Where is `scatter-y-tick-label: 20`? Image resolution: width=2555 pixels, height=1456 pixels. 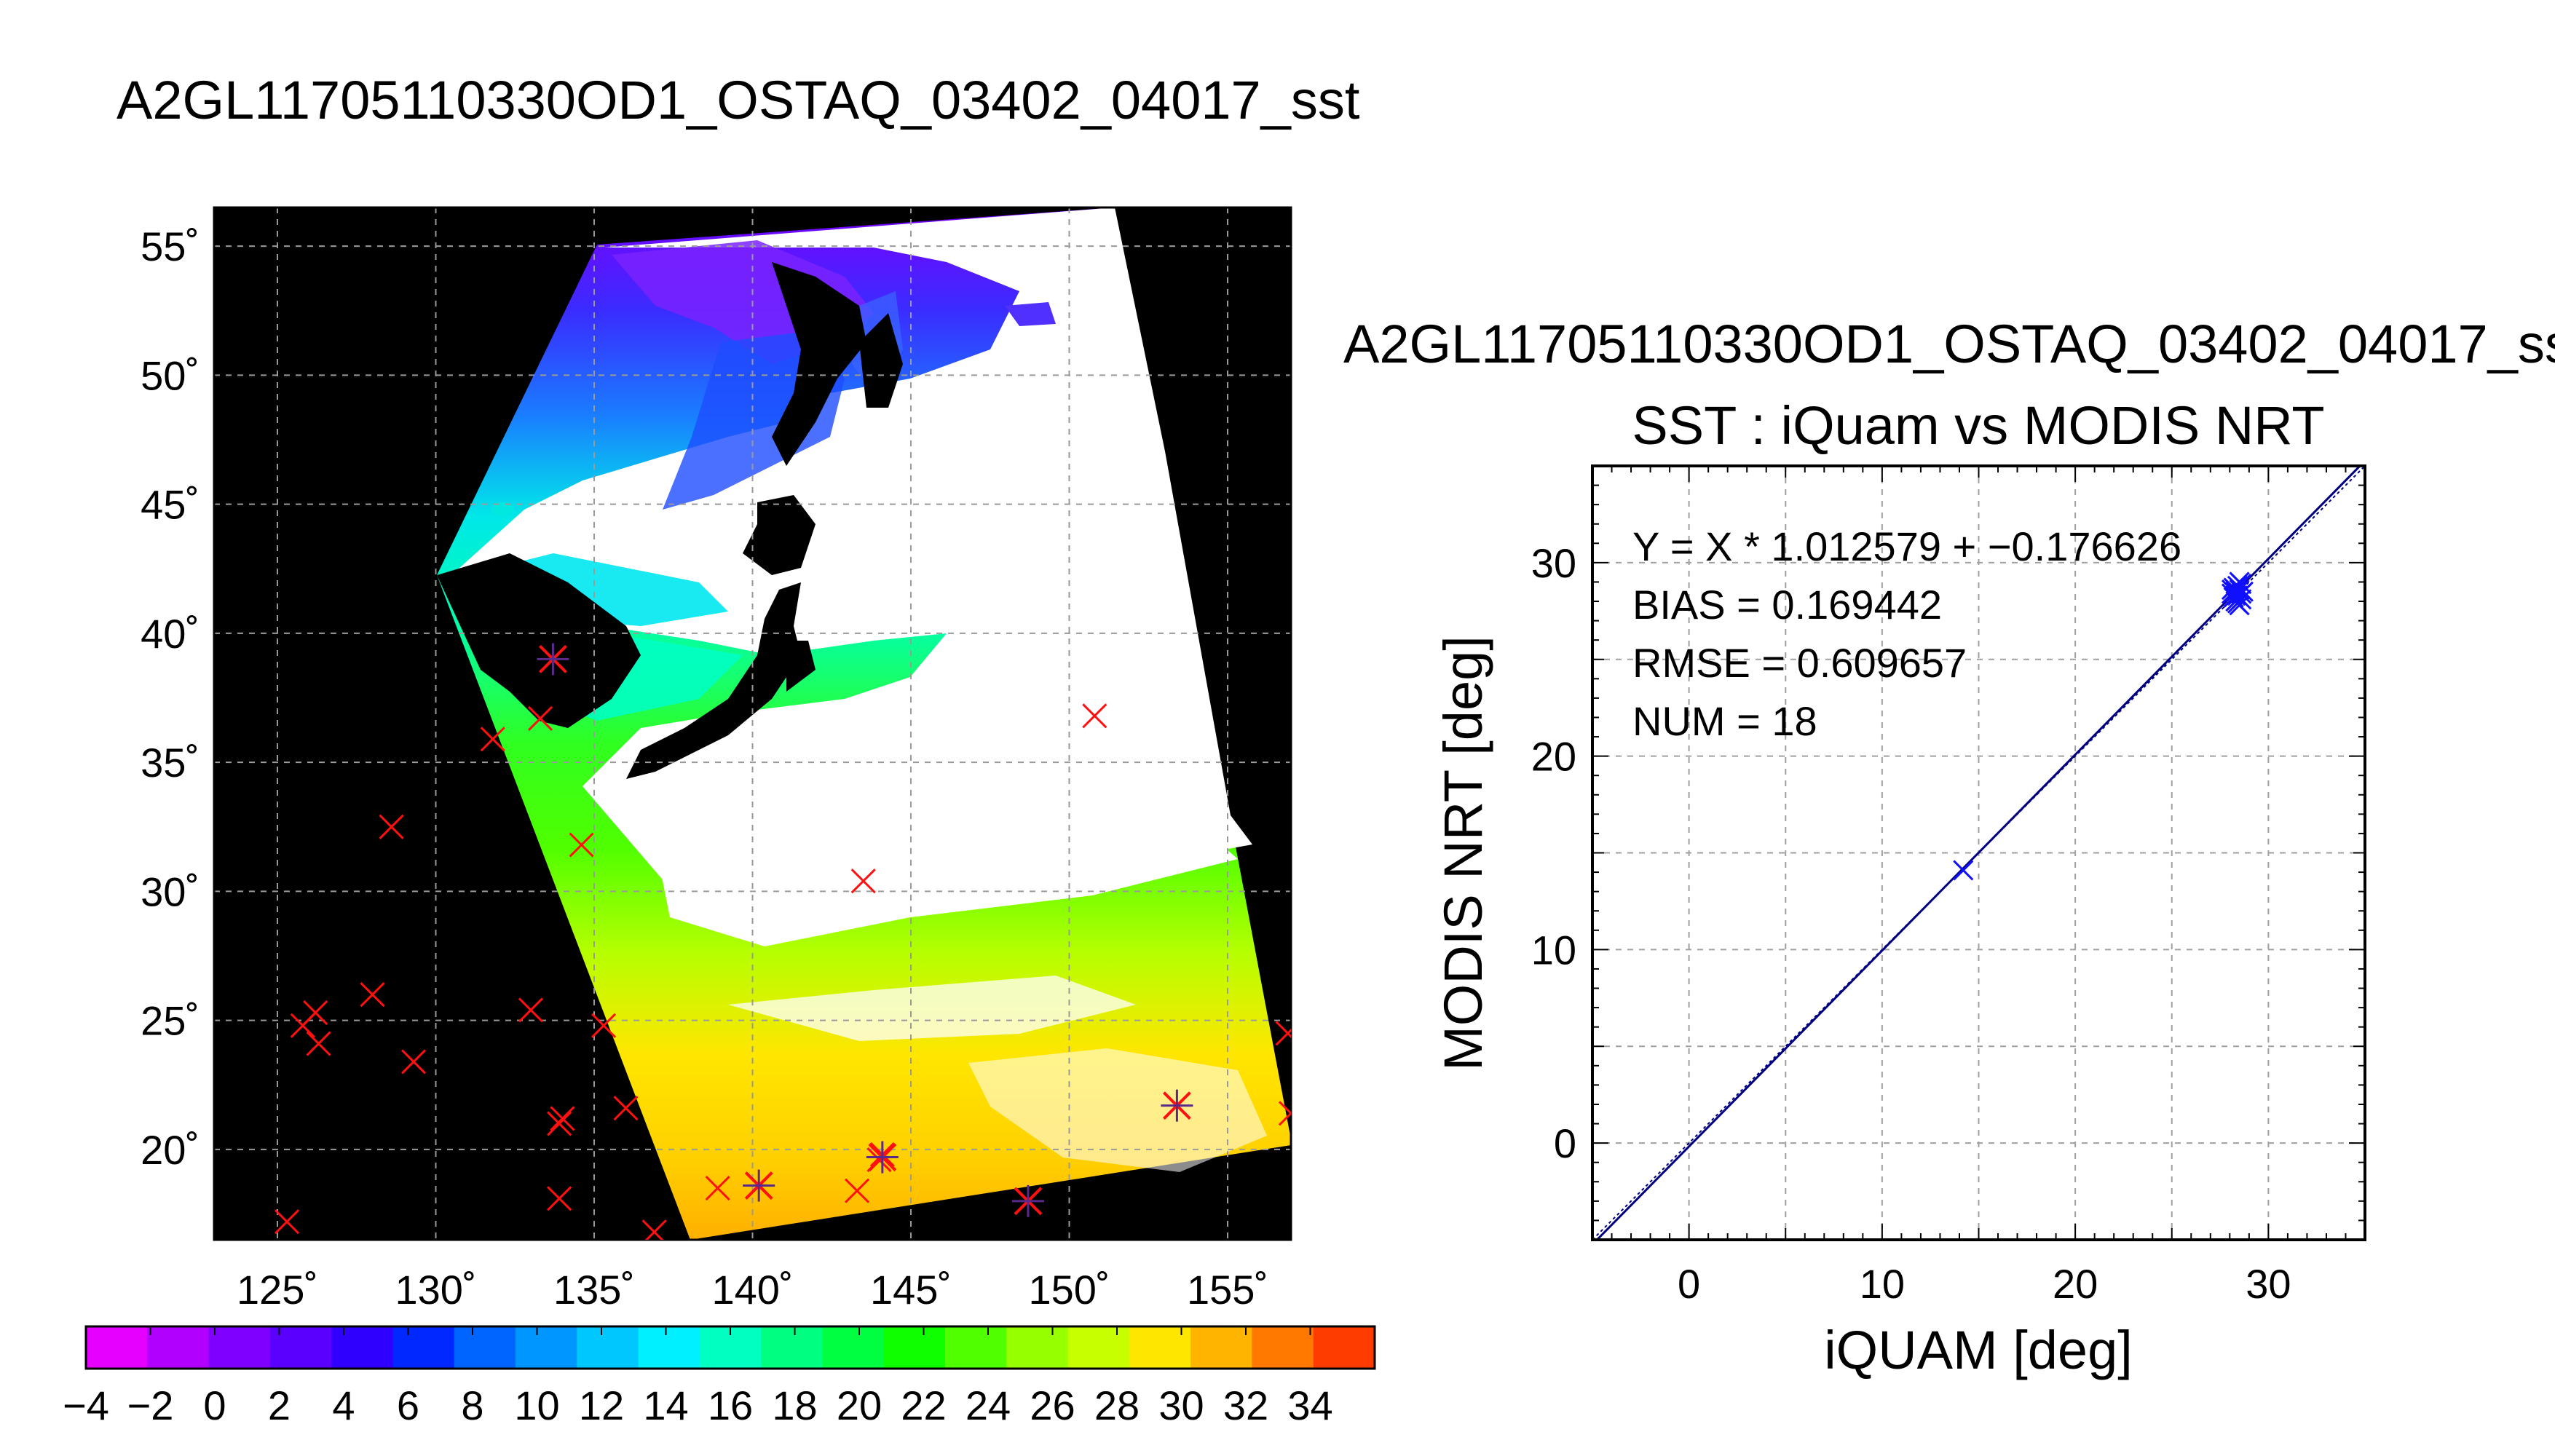 scatter-y-tick-label: 20 is located at coordinates (1553, 757).